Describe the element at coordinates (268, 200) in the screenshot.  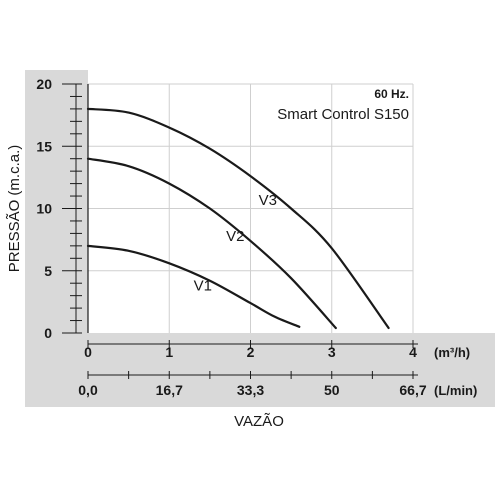
I see `series-label-v3: V3` at that location.